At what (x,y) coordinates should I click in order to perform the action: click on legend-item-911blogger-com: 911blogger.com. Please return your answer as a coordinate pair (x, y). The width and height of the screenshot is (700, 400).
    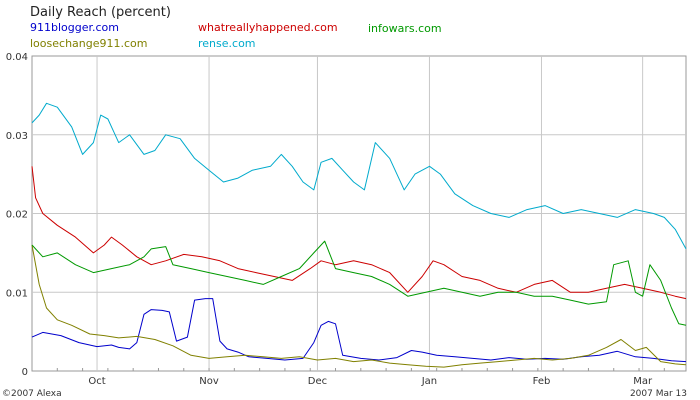
    Looking at the image, I should click on (74, 27).